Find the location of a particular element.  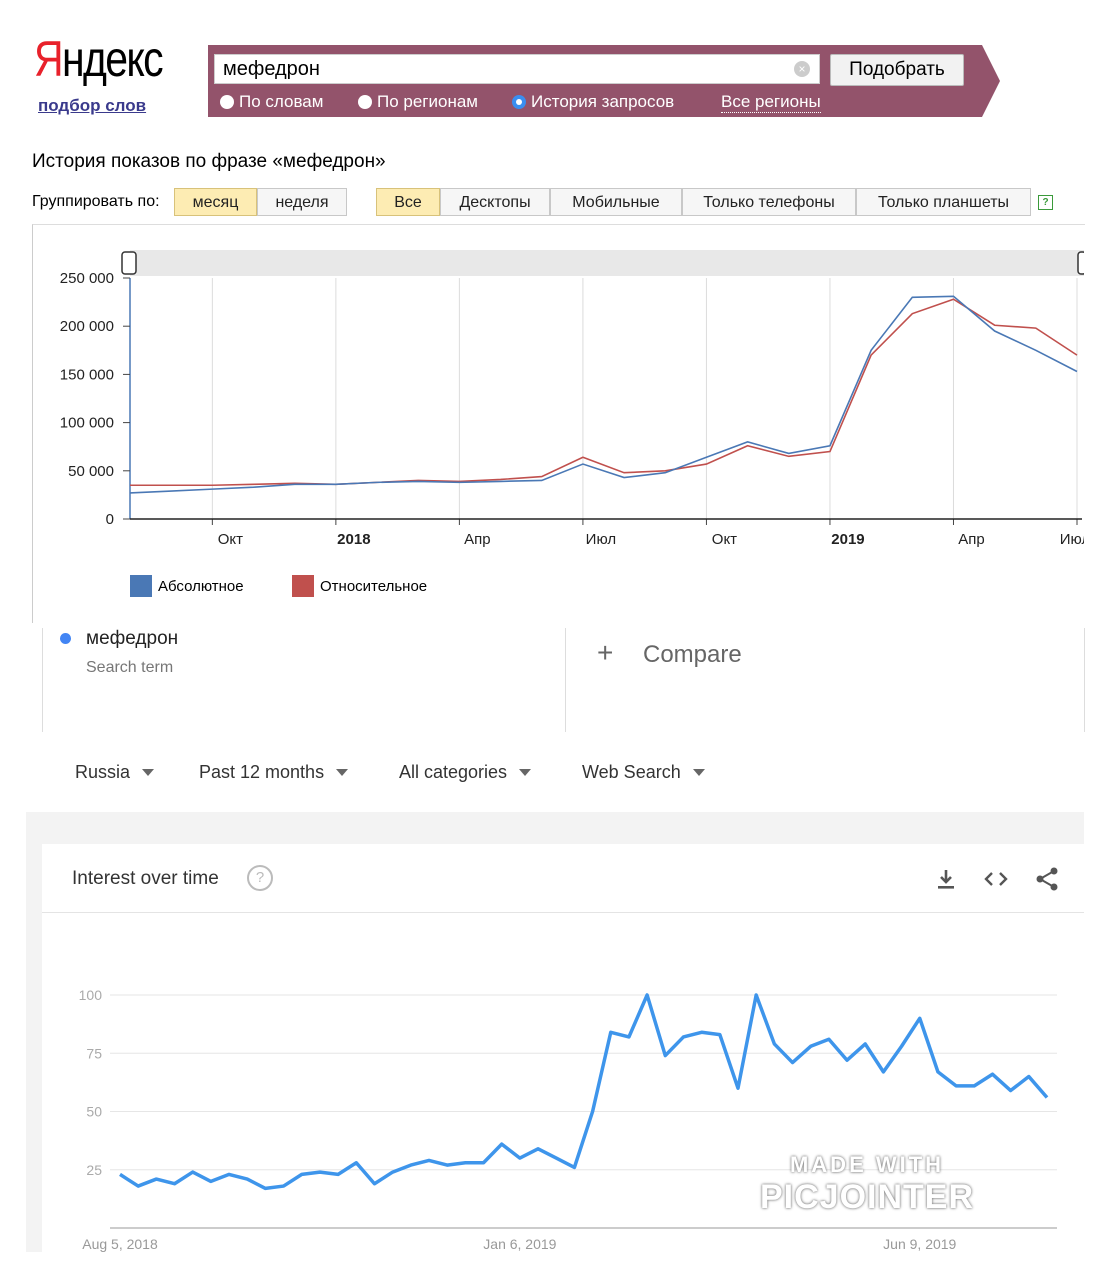

y-tick-label: 150 000 is located at coordinates (87, 374).